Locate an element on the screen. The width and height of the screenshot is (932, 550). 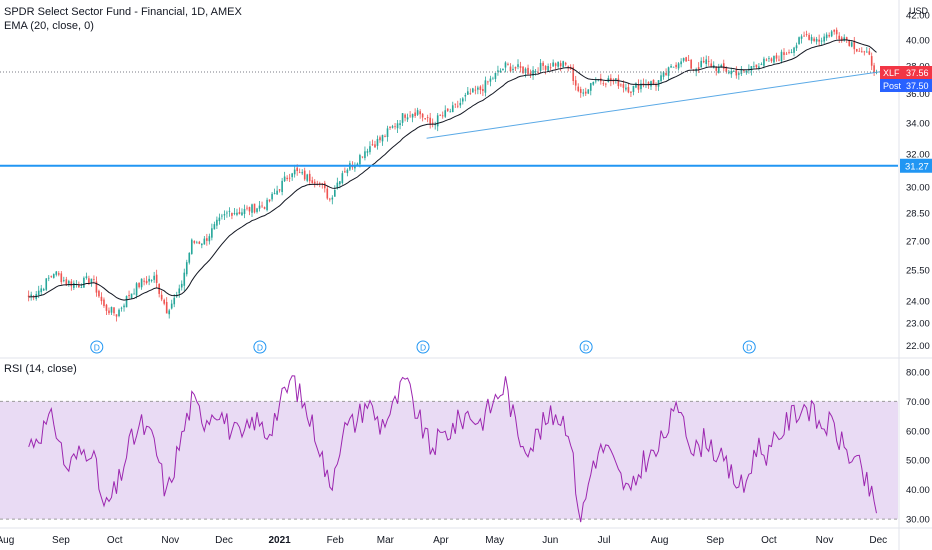
price-tick-label: 23.00 is located at coordinates (918, 323).